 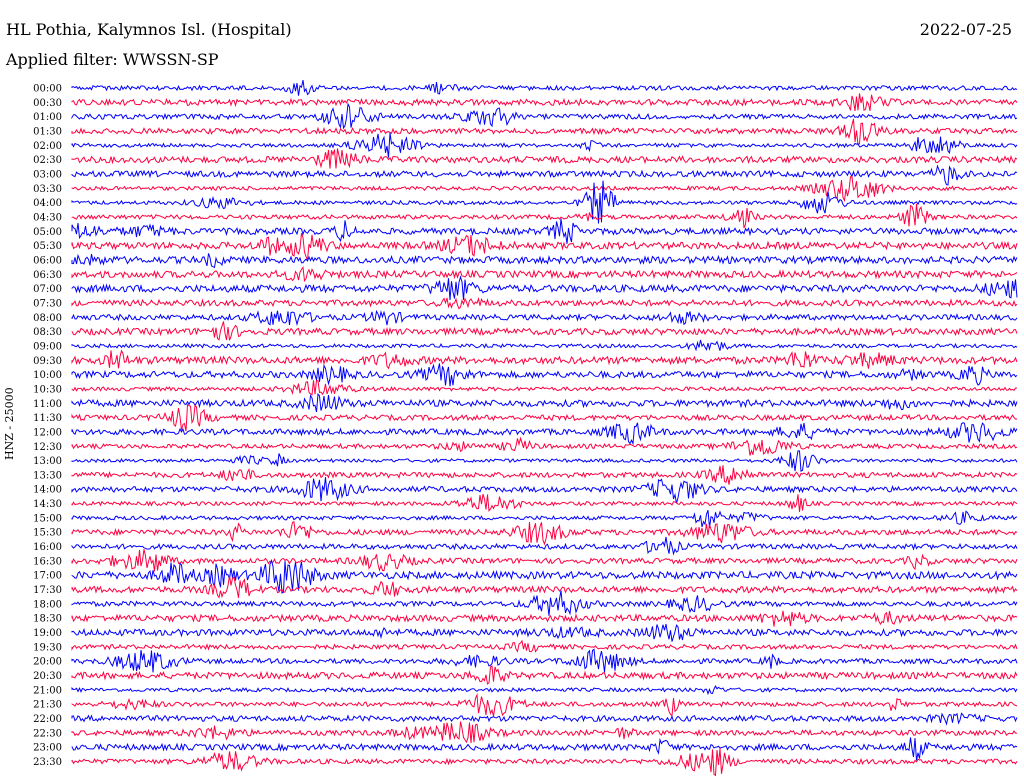 What do you see at coordinates (47, 146) in the screenshot?
I see `row-time-label: 02:00` at bounding box center [47, 146].